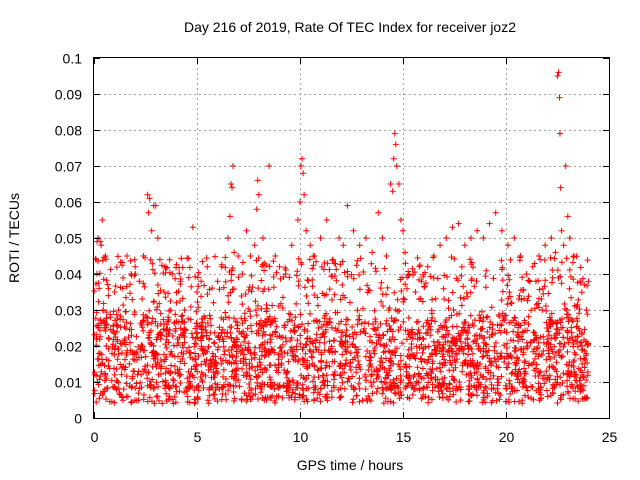 This screenshot has height=480, width=640. What do you see at coordinates (68, 239) in the screenshot?
I see `y-tick-label: 0.05` at bounding box center [68, 239].